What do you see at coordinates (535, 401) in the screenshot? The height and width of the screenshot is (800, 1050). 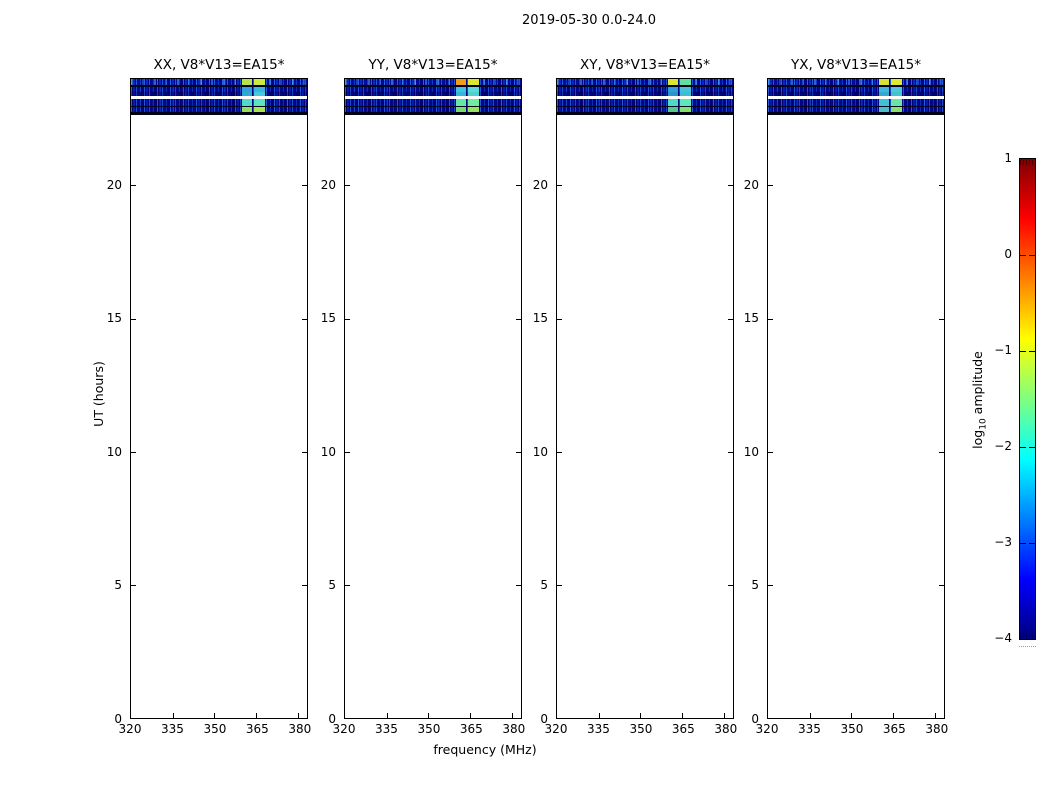 I see `y-tick-labels-xy: 20 15 10 5 0` at bounding box center [535, 401].